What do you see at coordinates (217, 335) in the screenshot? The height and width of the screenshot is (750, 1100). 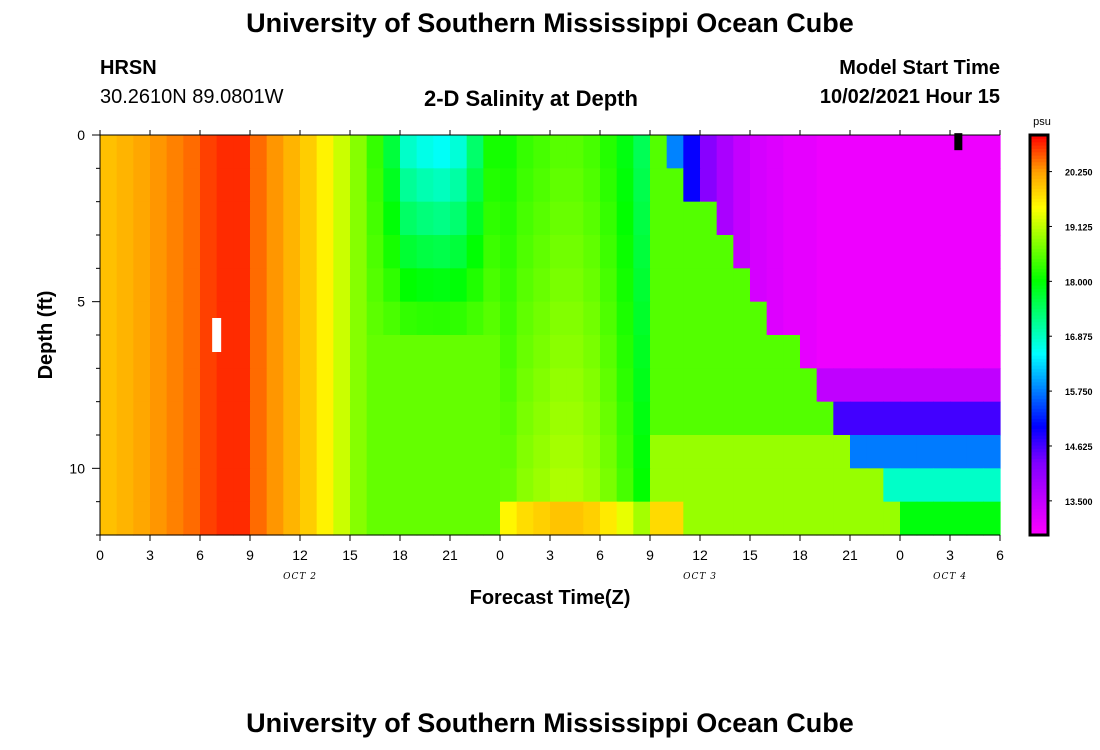 I see `white-marker` at bounding box center [217, 335].